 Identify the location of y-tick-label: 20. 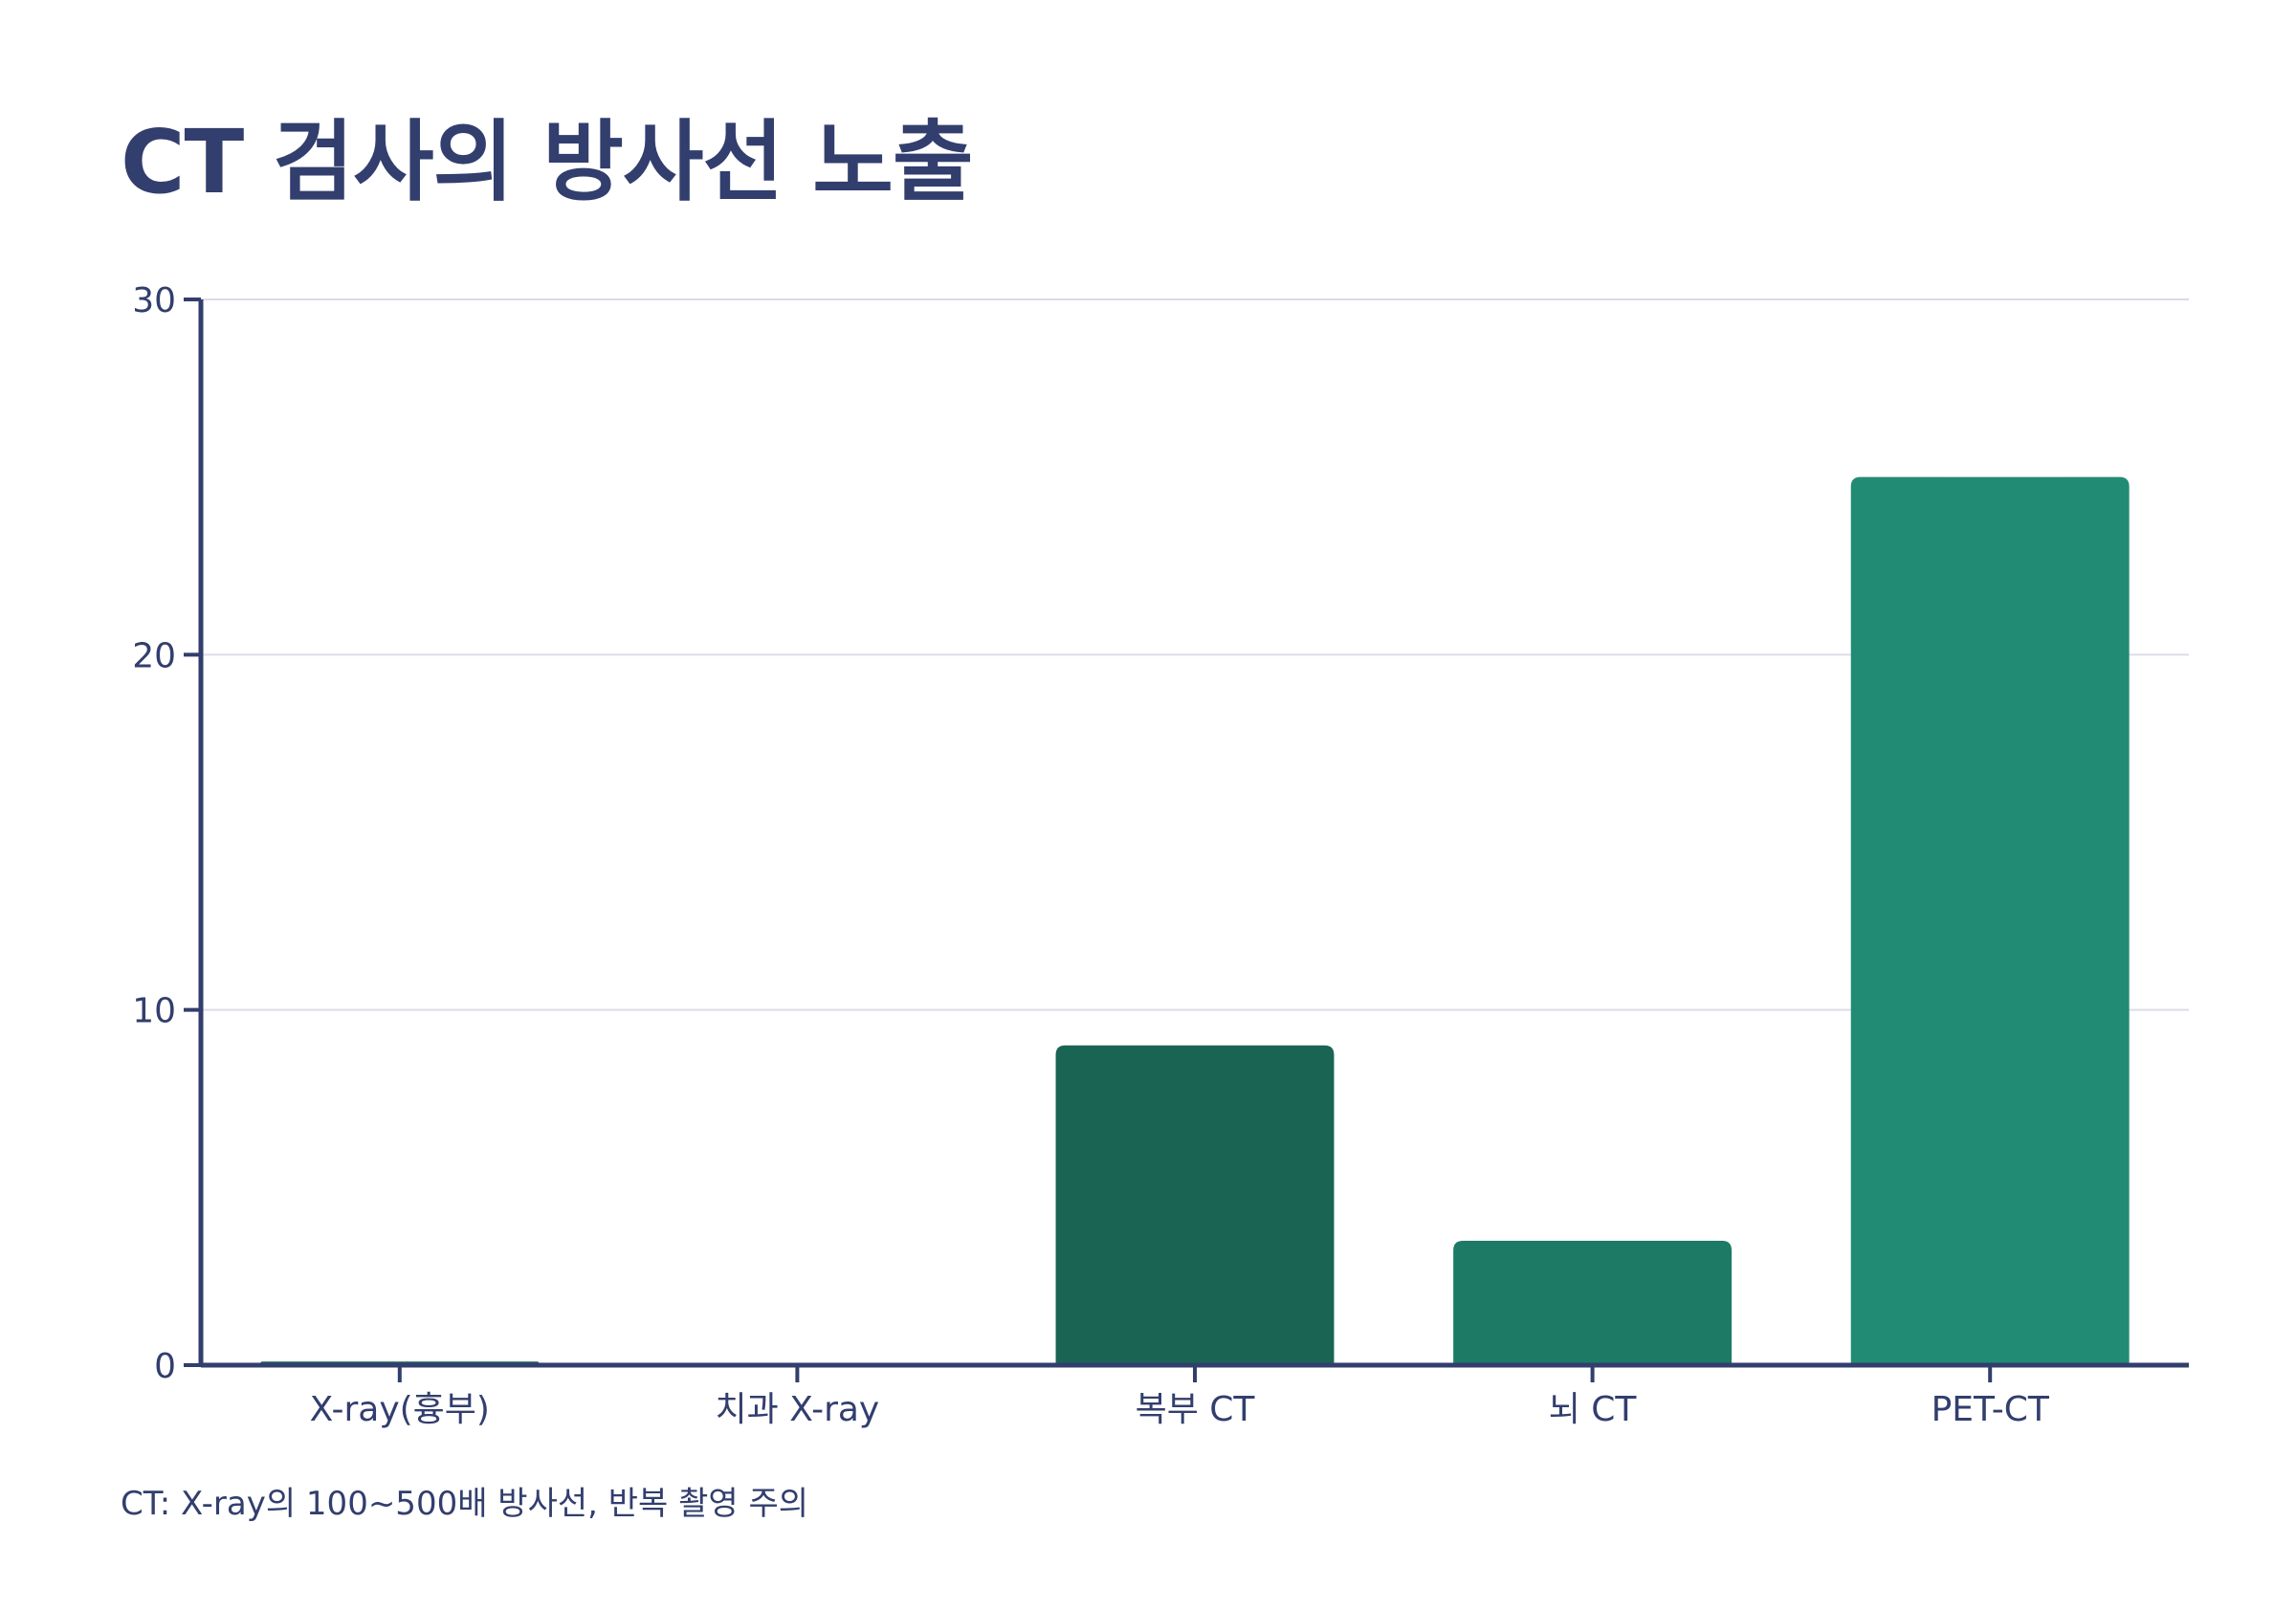
(154, 655).